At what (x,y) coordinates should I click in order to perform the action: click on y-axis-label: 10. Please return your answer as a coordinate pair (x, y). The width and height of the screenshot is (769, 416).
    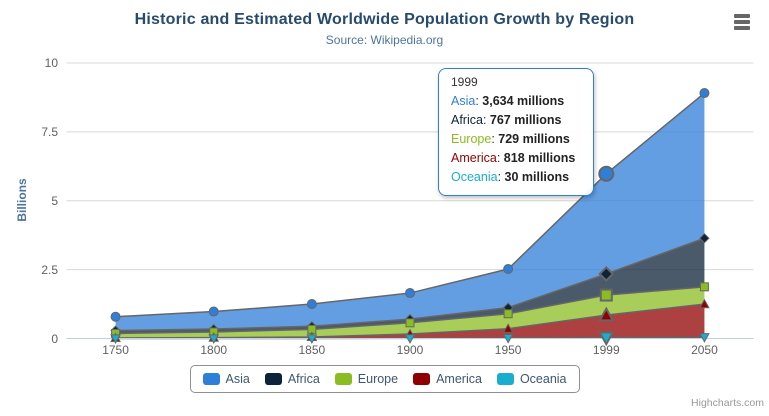
    Looking at the image, I should click on (51, 63).